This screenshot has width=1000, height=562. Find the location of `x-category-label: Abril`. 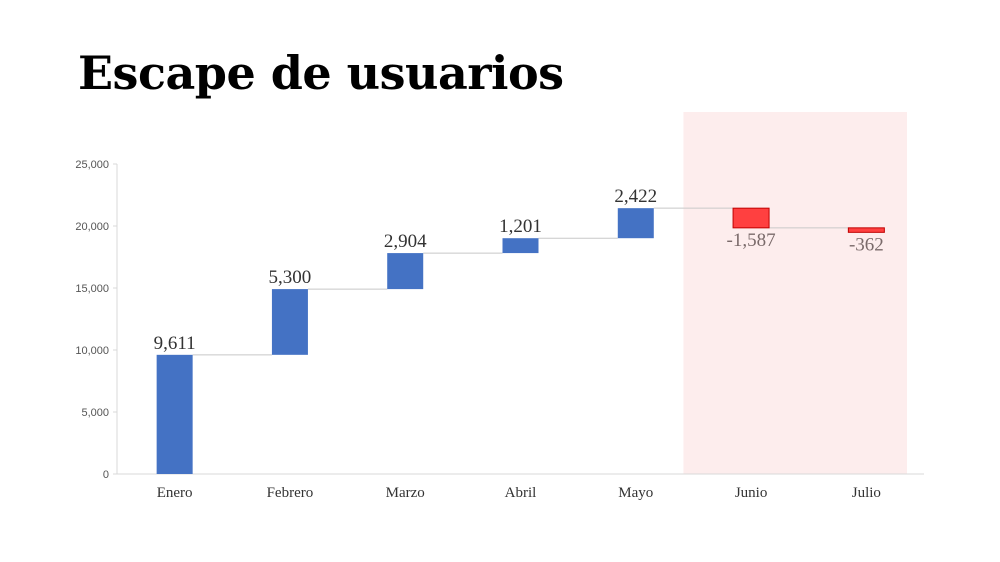

x-category-label: Abril is located at coordinates (521, 493).